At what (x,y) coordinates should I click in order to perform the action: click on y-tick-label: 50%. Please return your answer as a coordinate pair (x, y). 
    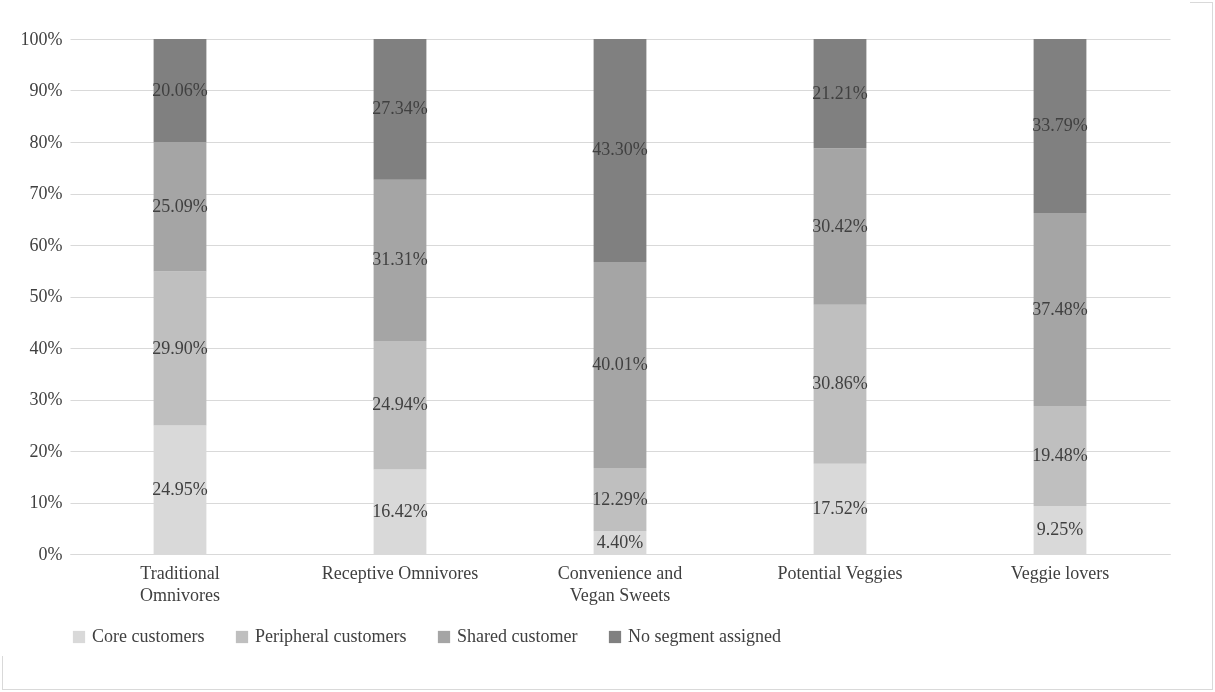
    Looking at the image, I should click on (46, 296).